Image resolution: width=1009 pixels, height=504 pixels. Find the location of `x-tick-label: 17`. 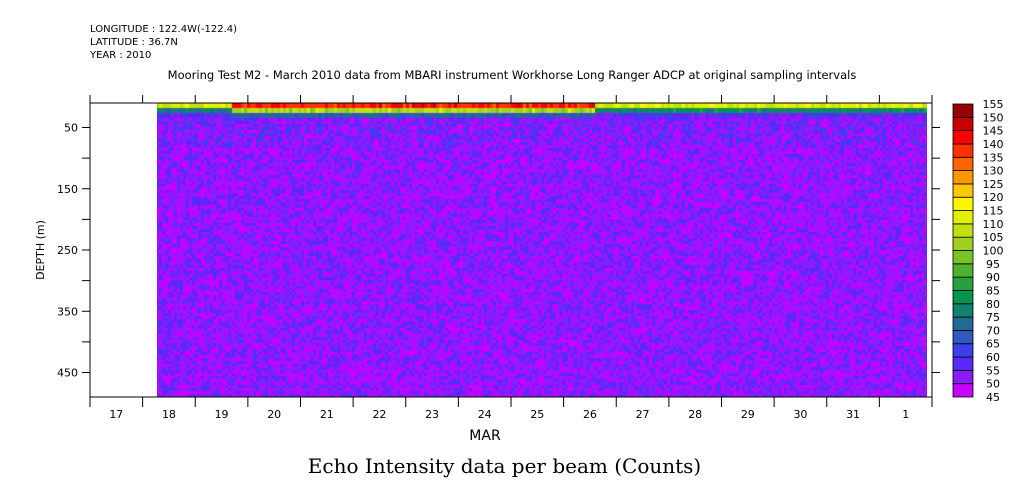

x-tick-label: 17 is located at coordinates (116, 414).